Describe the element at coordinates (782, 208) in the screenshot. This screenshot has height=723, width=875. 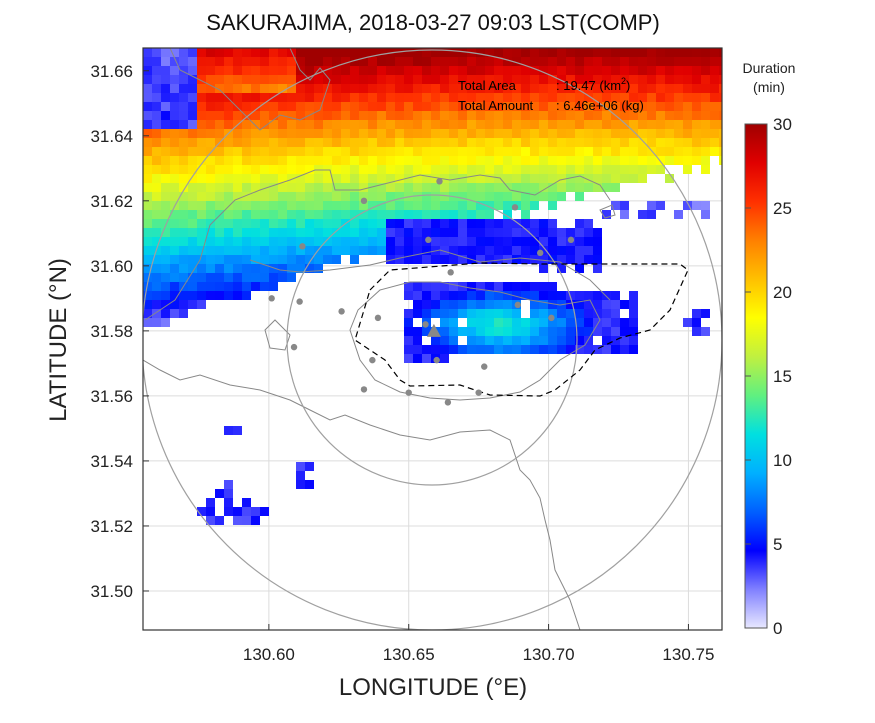
I see `colorbar-tick-label: 25` at that location.